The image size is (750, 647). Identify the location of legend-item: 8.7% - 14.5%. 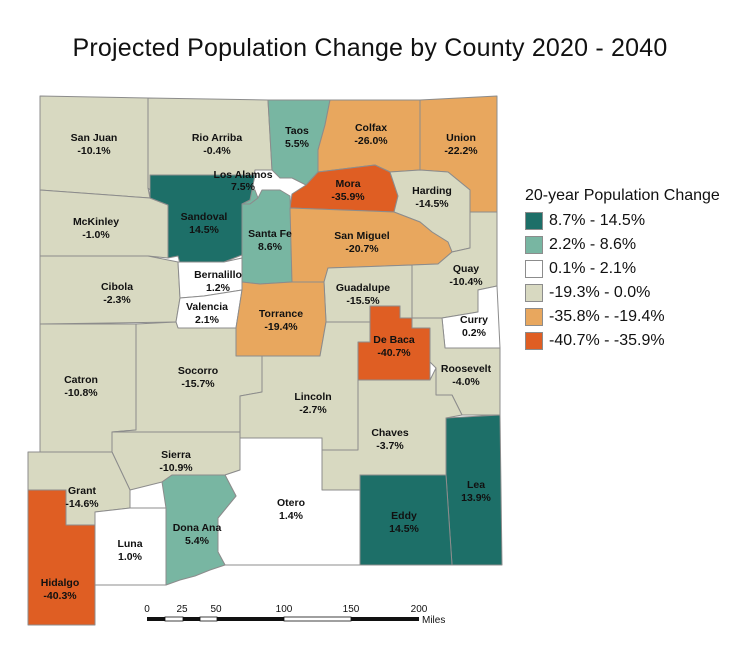
(622, 221).